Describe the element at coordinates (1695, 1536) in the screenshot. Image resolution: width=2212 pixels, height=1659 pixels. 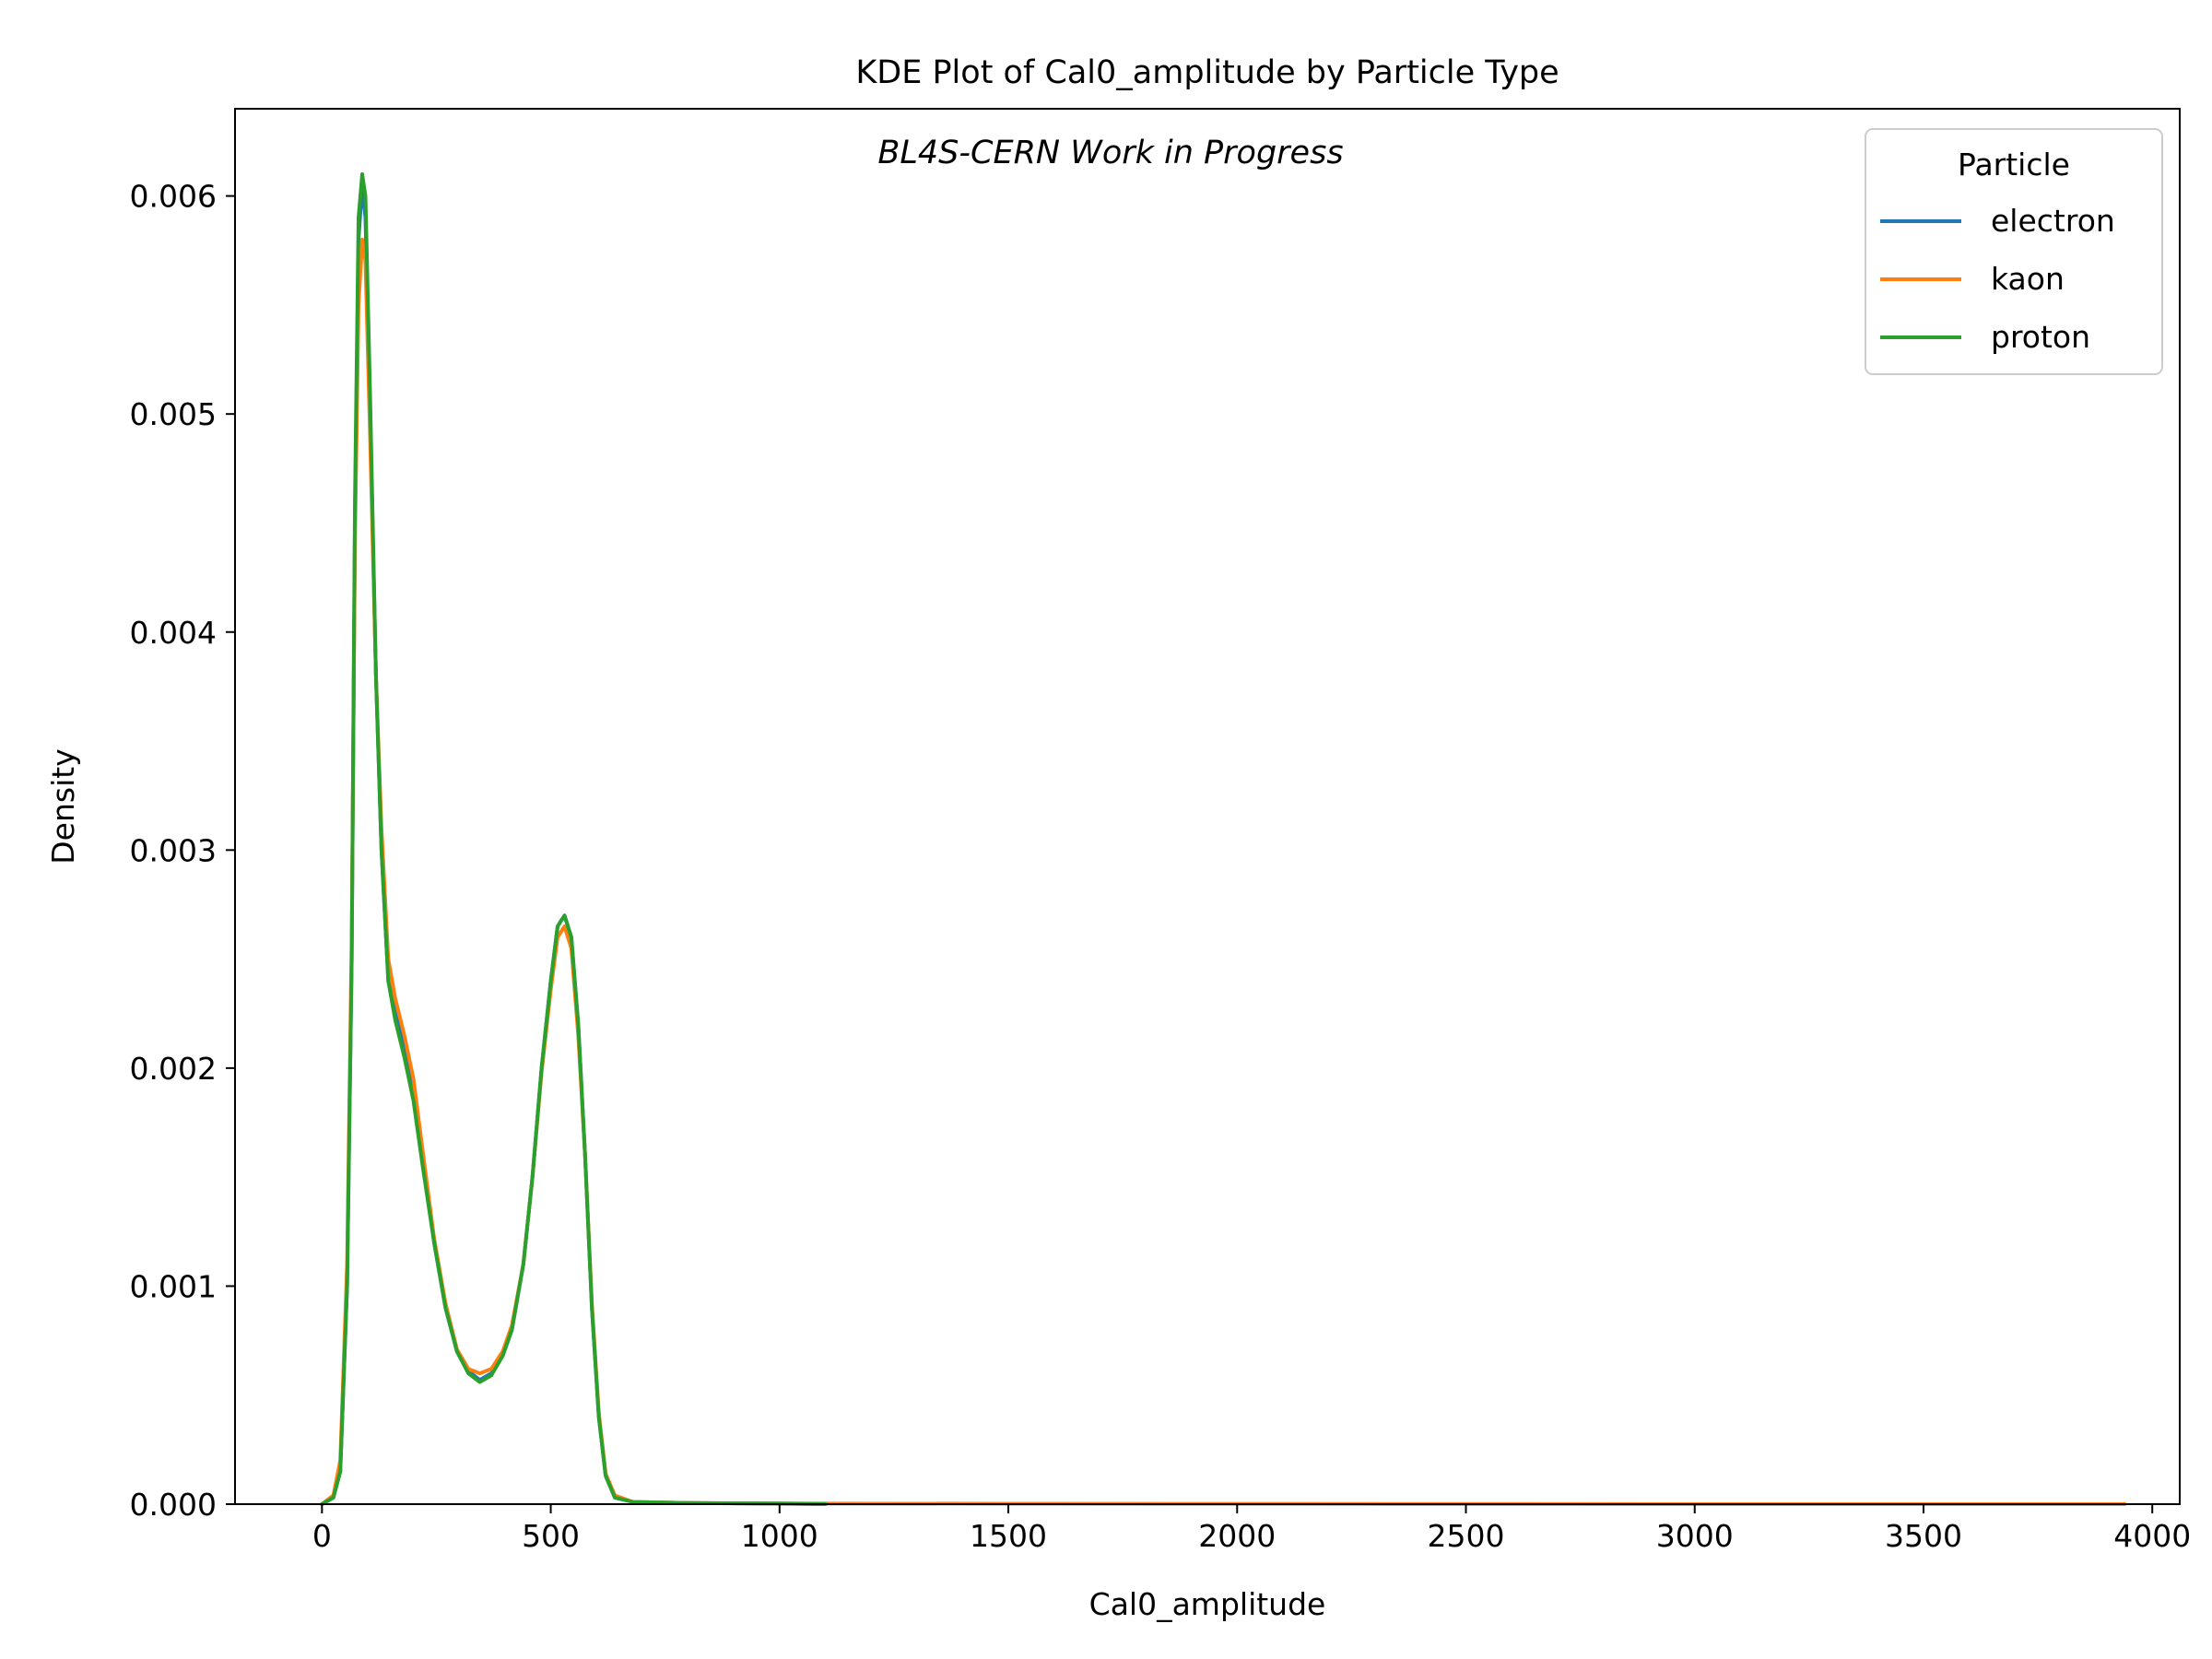
I see `x-tick-label: 3000` at that location.